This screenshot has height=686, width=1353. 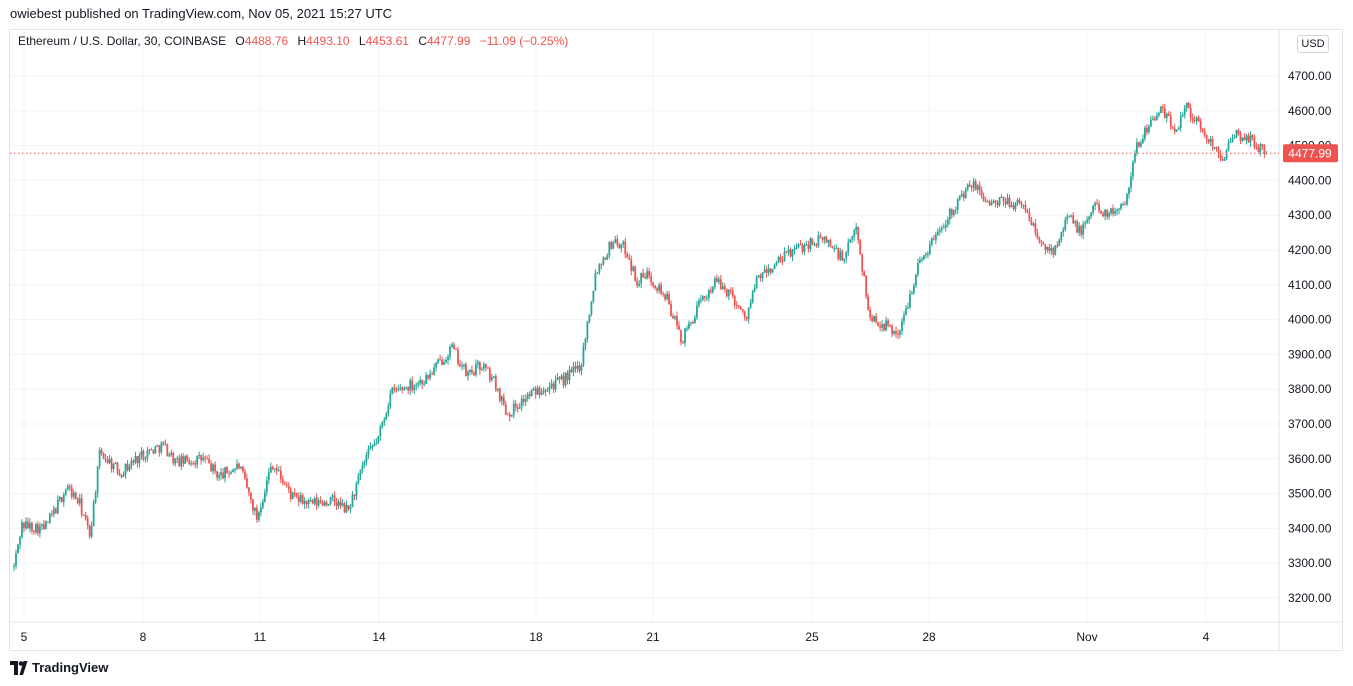 What do you see at coordinates (1313, 44) in the screenshot?
I see `currency-unit-button: USD` at bounding box center [1313, 44].